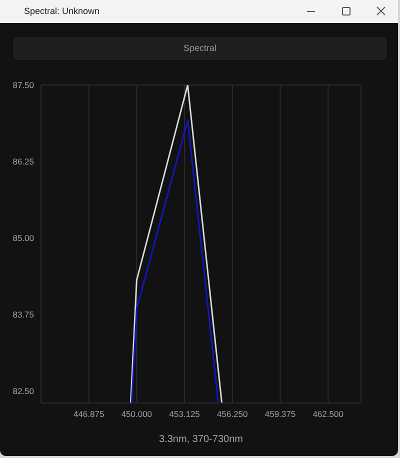 The image size is (400, 458). Describe the element at coordinates (201, 439) in the screenshot. I see `x-axis-title: 3.3nm, 370-730nm` at that location.